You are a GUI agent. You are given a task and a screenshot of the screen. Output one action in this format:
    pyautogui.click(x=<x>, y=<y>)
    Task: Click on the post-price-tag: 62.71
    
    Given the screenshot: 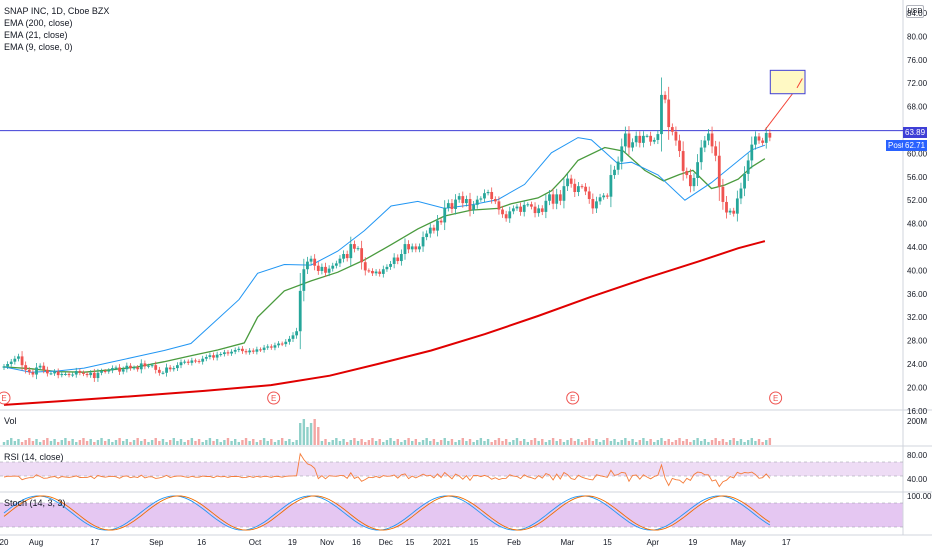 What is the action you would take?
    pyautogui.click(x=915, y=145)
    